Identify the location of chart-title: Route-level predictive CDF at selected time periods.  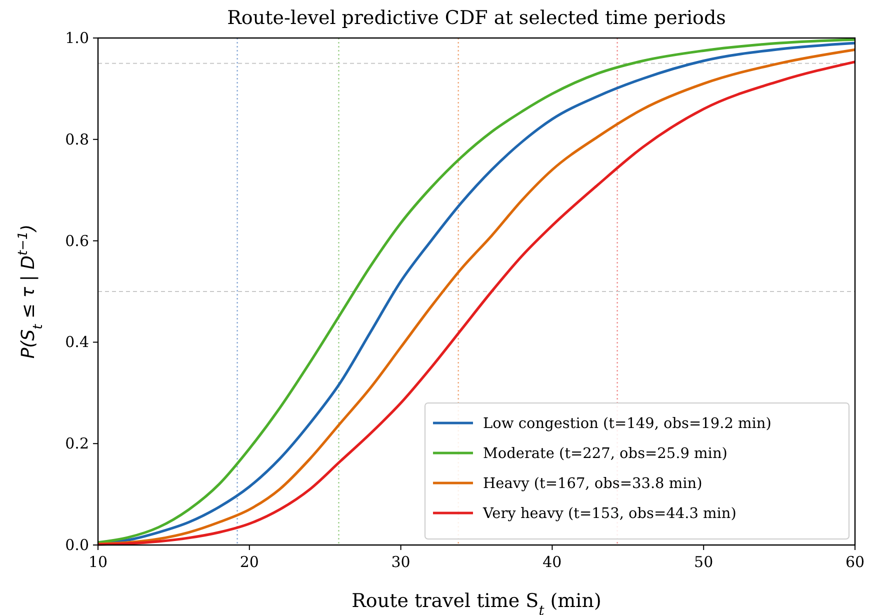
(476, 18).